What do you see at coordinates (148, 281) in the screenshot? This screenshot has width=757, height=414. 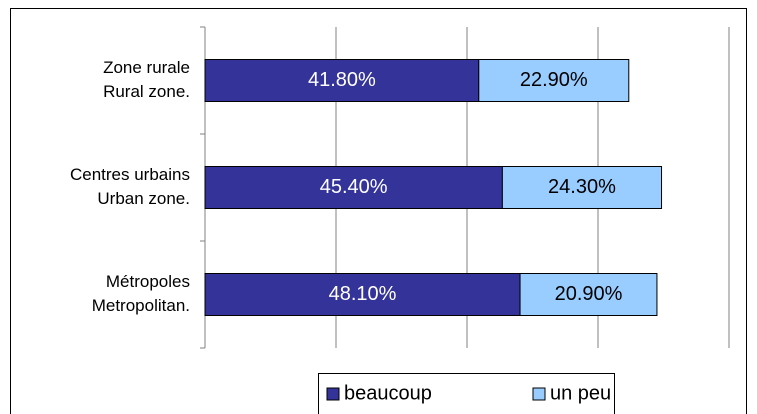 I see `y-tick-label: Métropoles` at bounding box center [148, 281].